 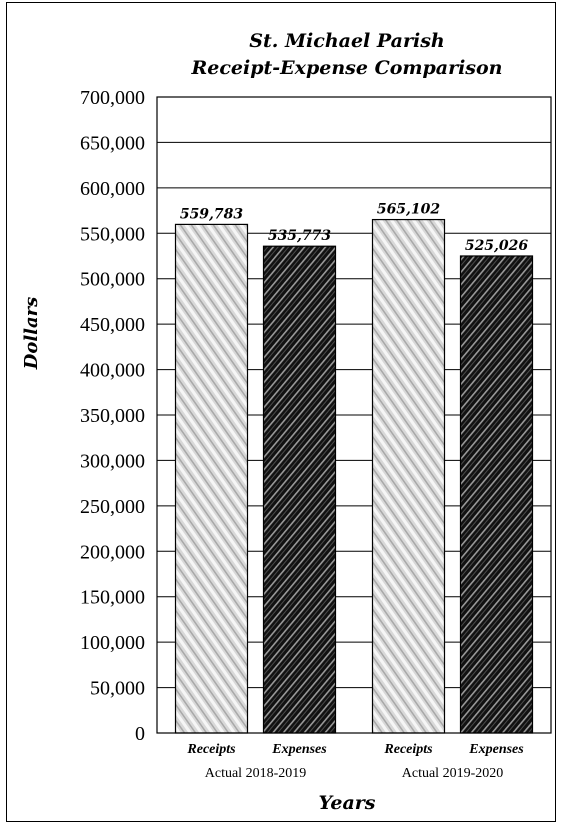 I want to click on data-label: 525,026, so click(x=497, y=246).